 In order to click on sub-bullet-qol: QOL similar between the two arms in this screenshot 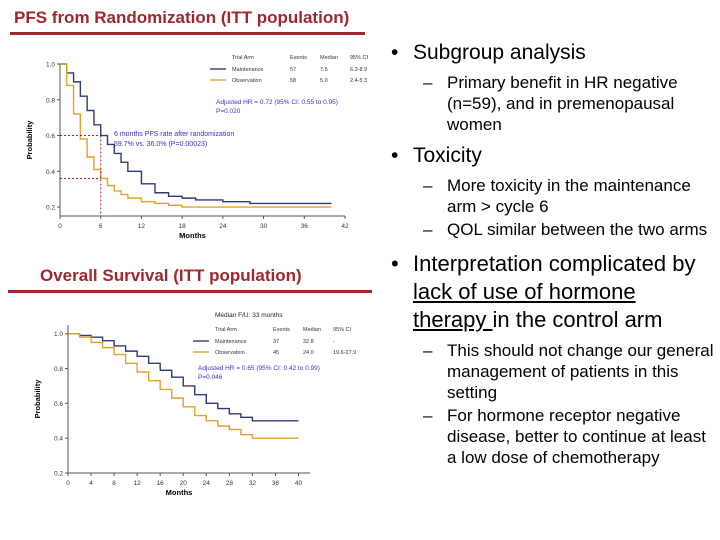, I will do `click(550, 229)`.